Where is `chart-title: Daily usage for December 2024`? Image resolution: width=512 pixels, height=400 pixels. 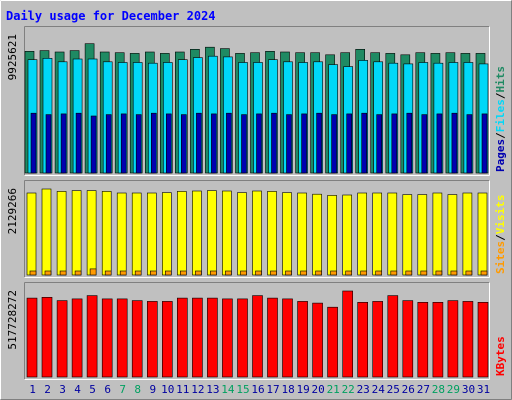 chart-title: Daily usage for December 2024 is located at coordinates (111, 16).